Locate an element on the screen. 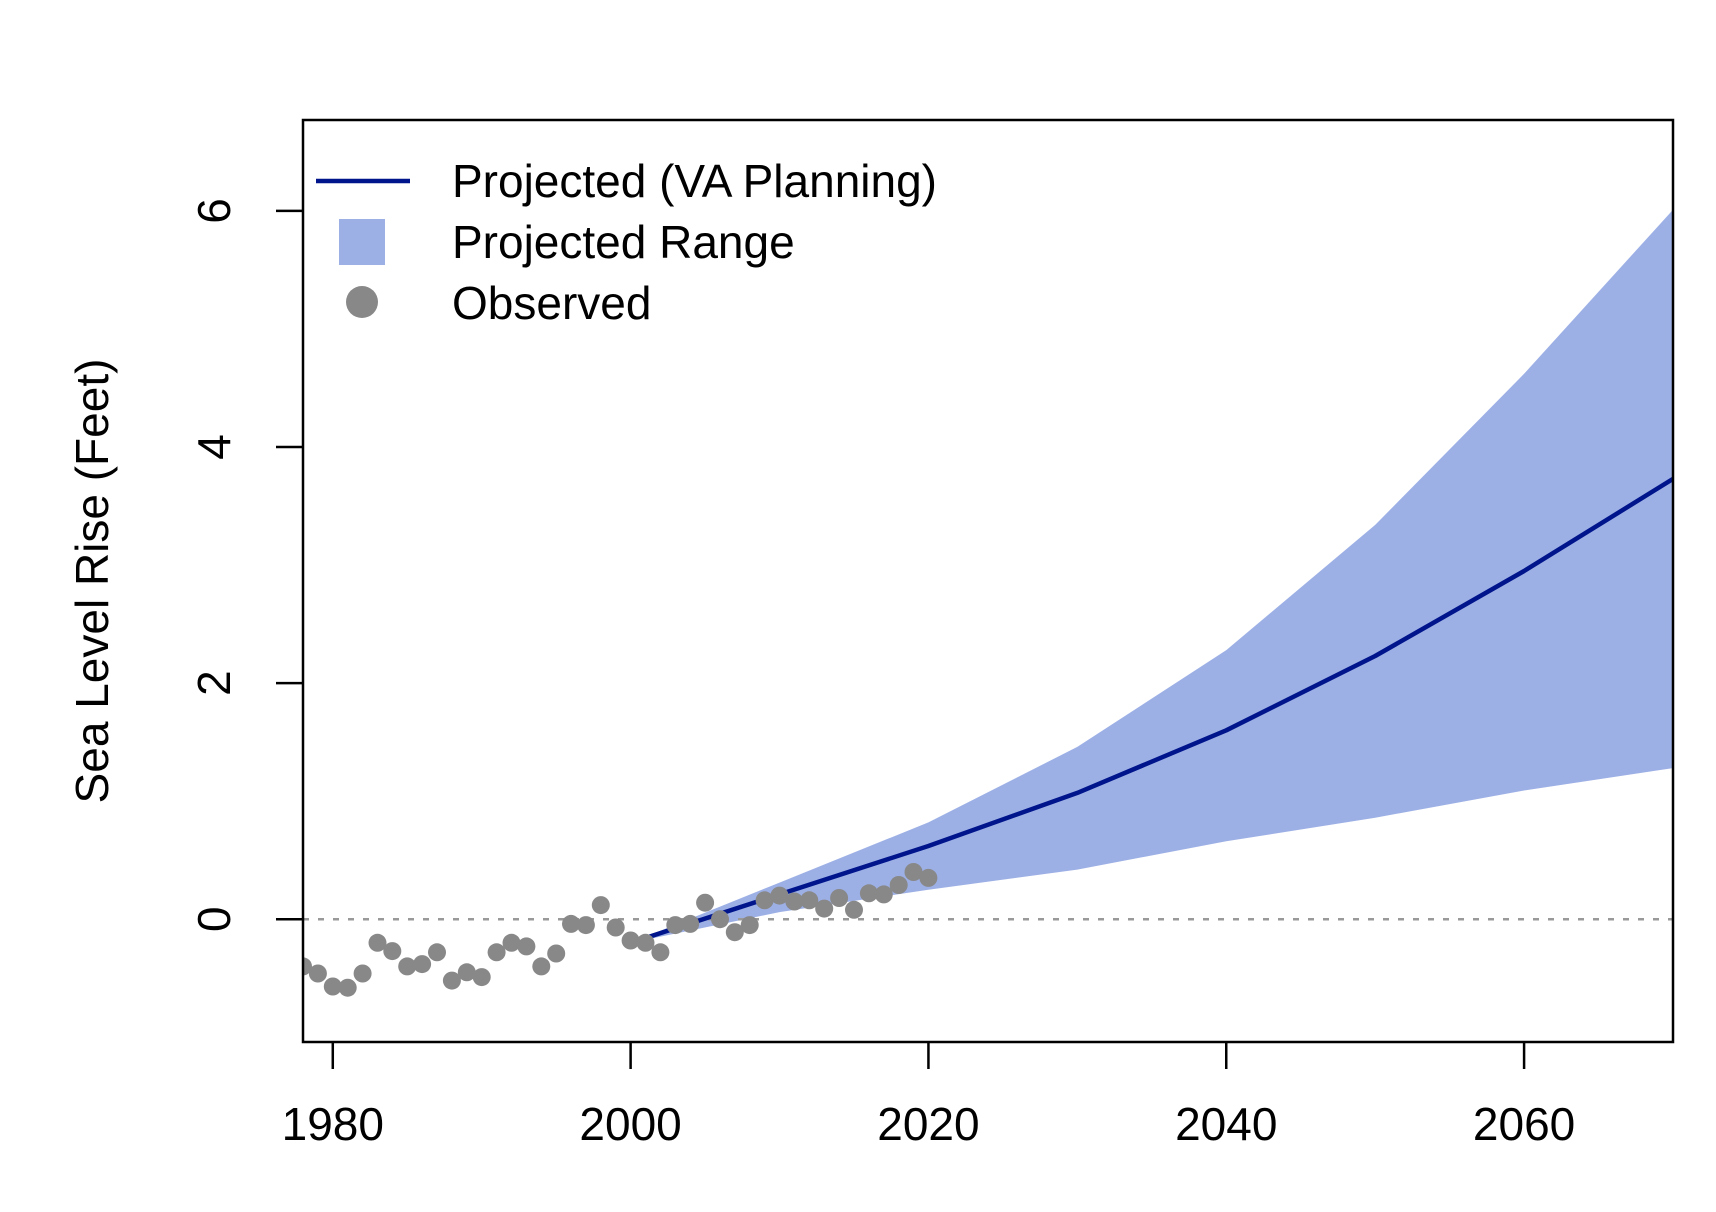  y-axis: 0 2 4 6 is located at coordinates (245, 565).